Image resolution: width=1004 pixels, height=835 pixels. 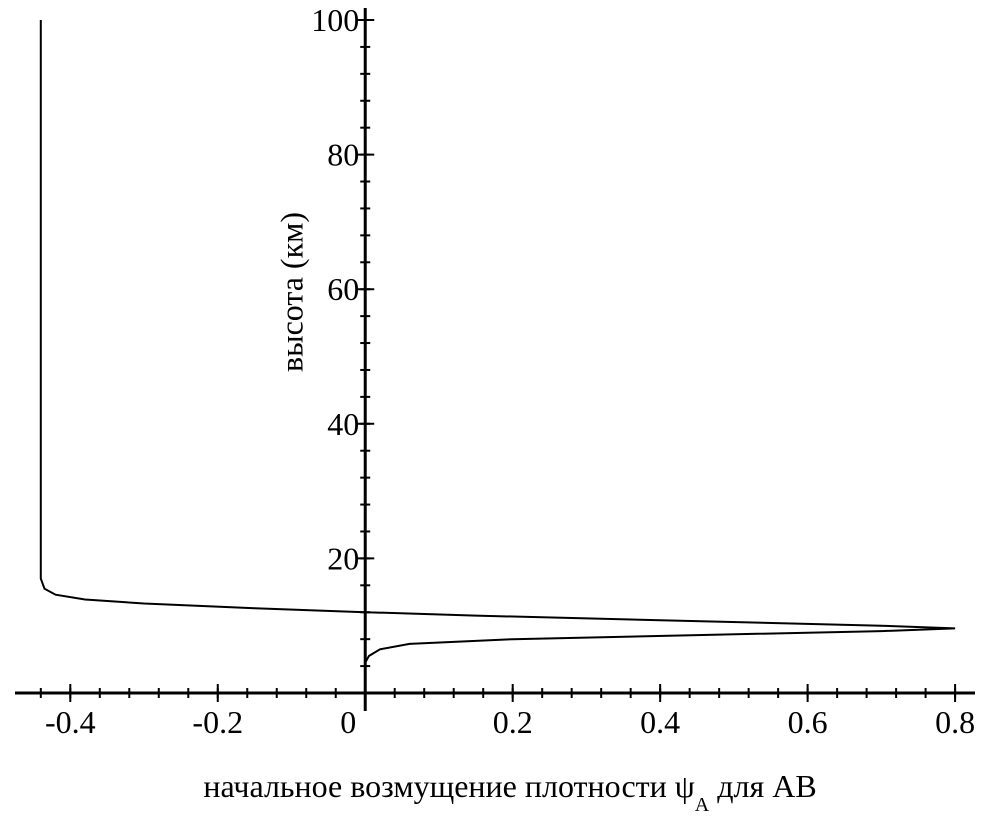 I want to click on y-axis-label: высота (км), so click(x=291, y=292).